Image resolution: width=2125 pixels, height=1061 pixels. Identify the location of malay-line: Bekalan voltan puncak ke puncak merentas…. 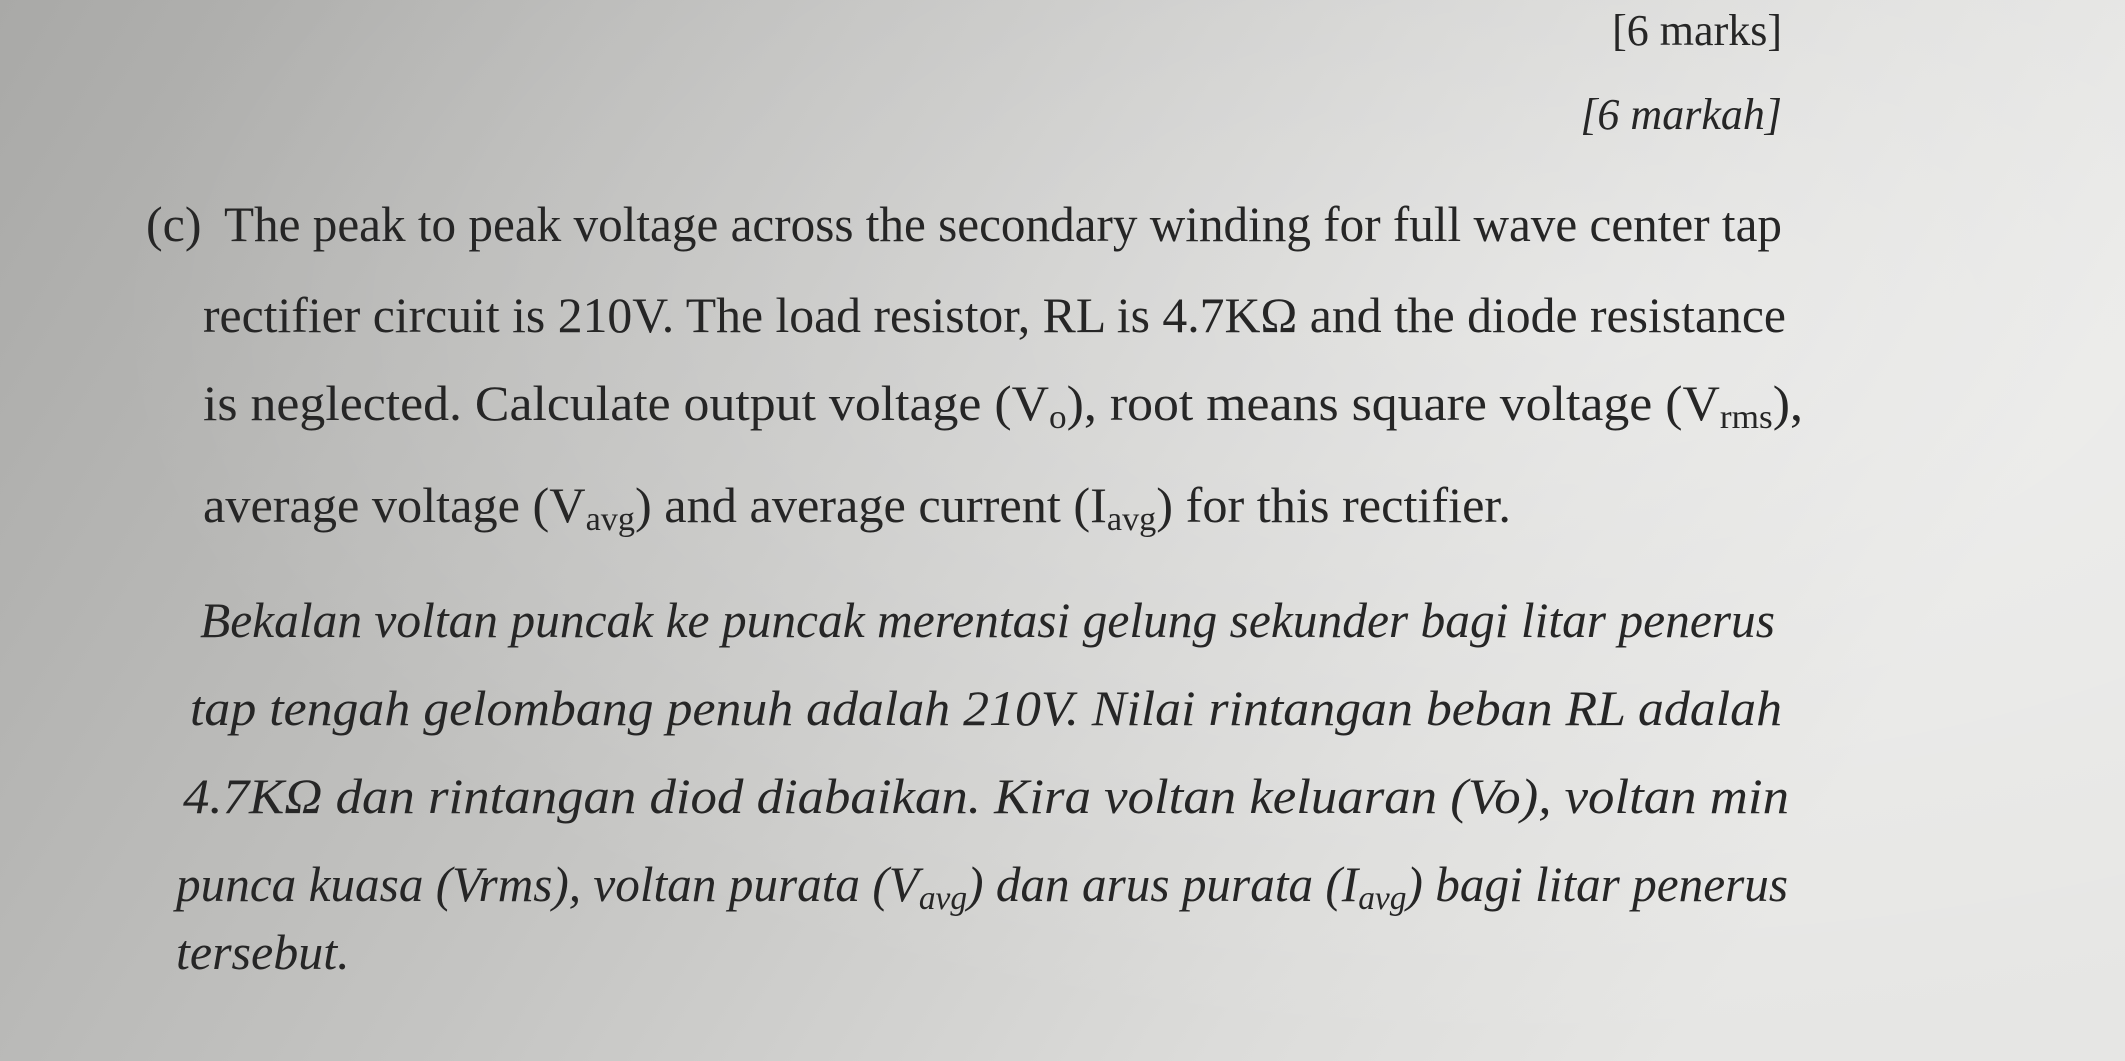
(987, 620).